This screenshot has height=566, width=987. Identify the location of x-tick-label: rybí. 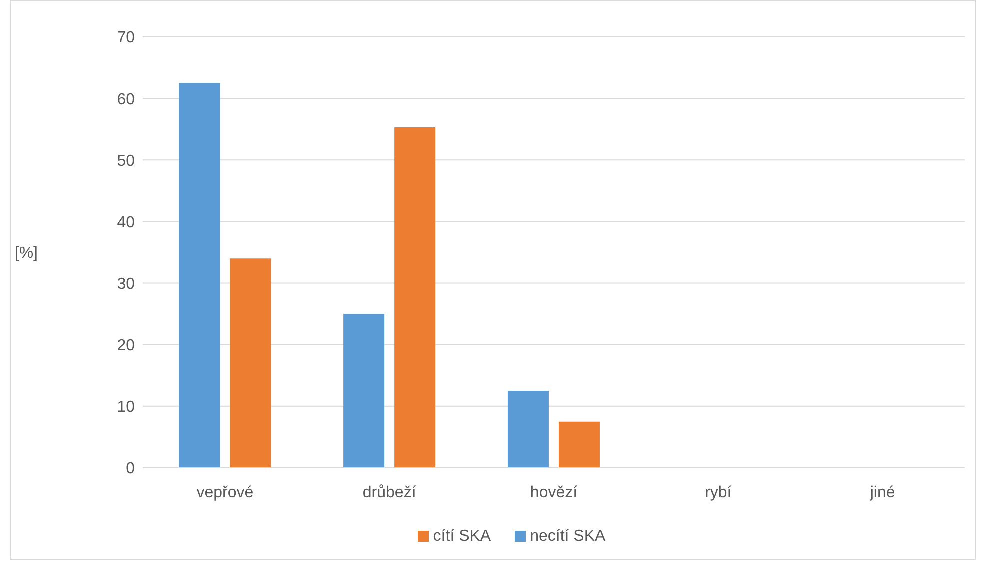
(718, 493).